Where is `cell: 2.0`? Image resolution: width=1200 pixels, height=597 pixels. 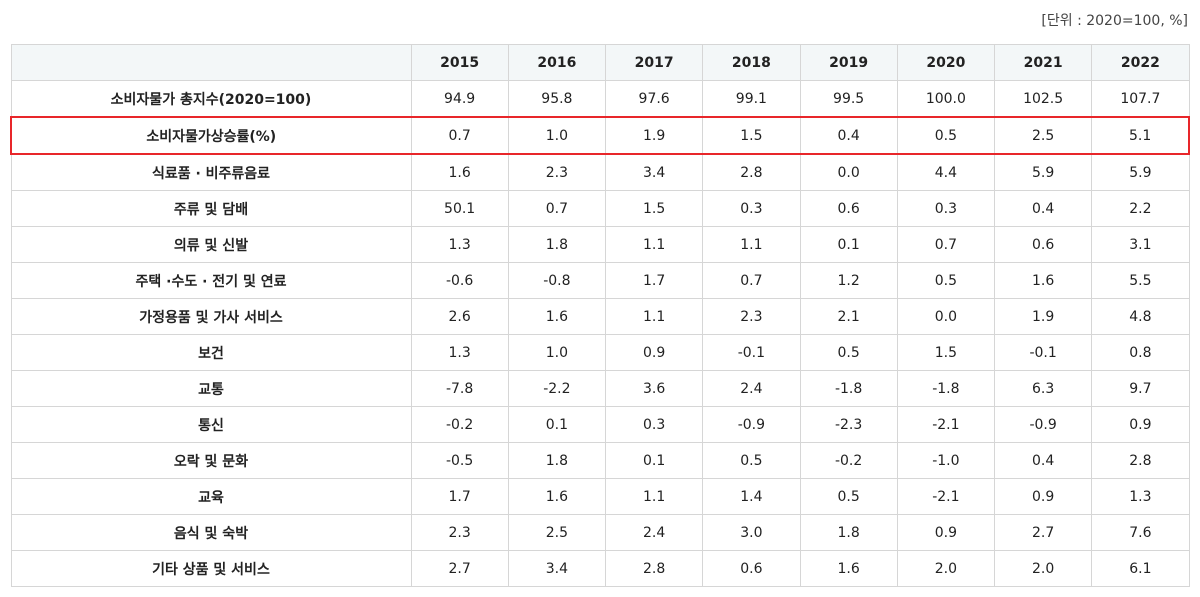
cell: 2.0 is located at coordinates (1043, 568).